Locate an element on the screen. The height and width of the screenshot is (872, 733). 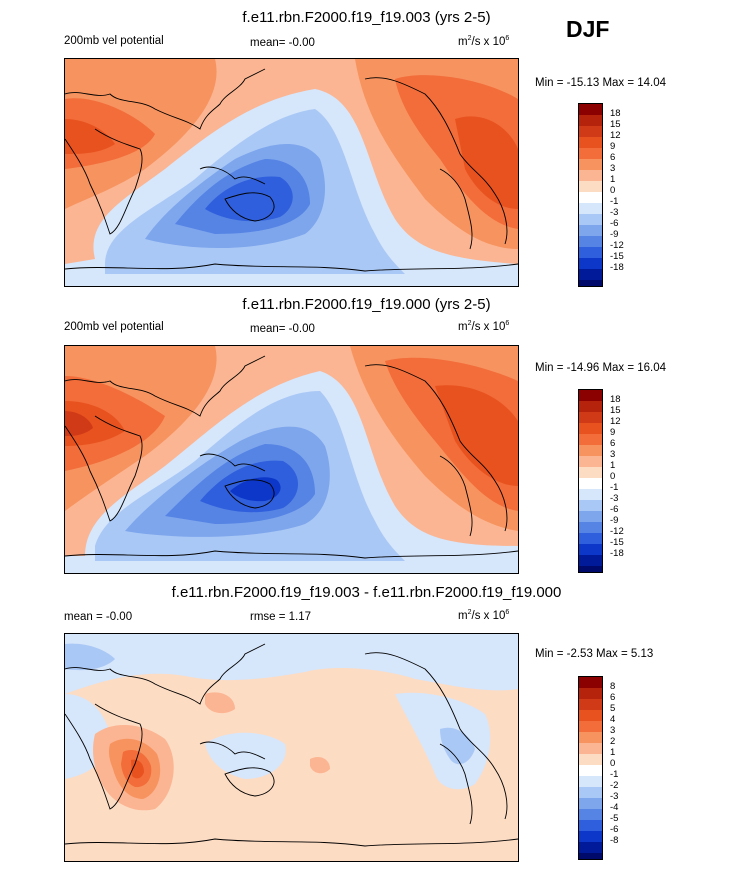
colorbar-tick-label: 2 is located at coordinates (613, 741).